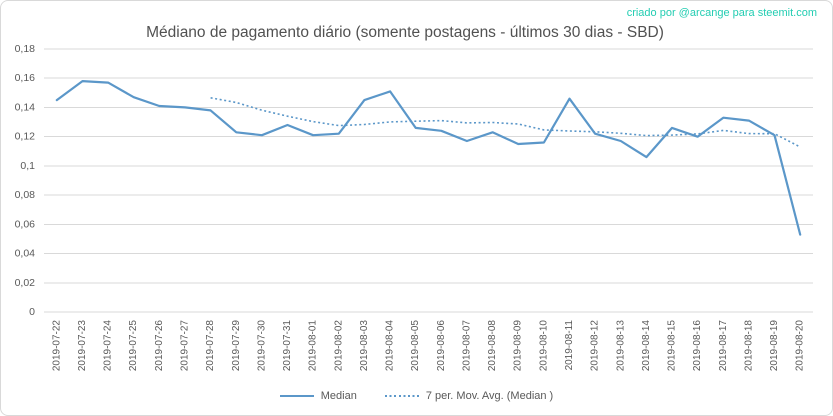  What do you see at coordinates (415, 346) in the screenshot?
I see `x-axis-tick-label: 2019-08-05` at bounding box center [415, 346].